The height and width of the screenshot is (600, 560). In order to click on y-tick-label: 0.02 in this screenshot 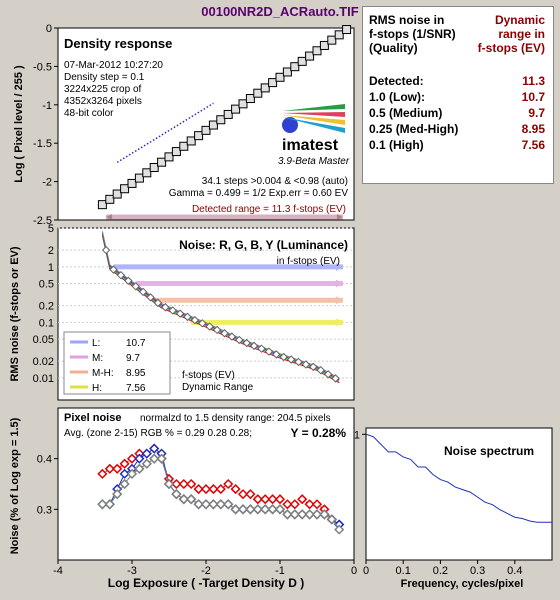, I will do `click(43, 362)`.